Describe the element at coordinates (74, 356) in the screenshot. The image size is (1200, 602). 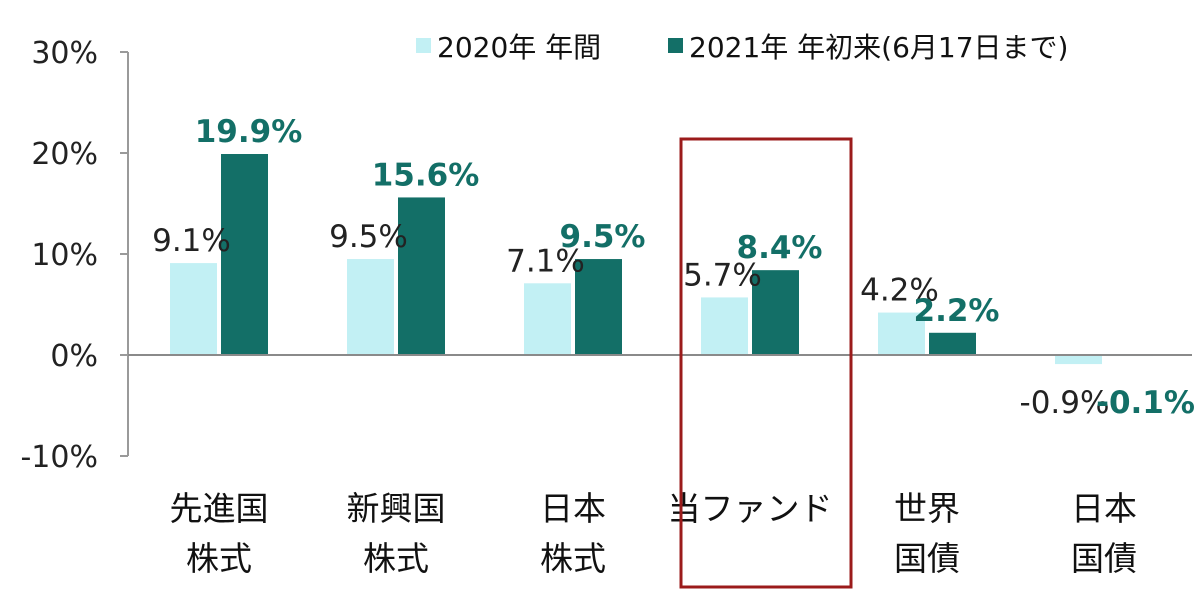
I see `y-tick-label: 0%` at that location.